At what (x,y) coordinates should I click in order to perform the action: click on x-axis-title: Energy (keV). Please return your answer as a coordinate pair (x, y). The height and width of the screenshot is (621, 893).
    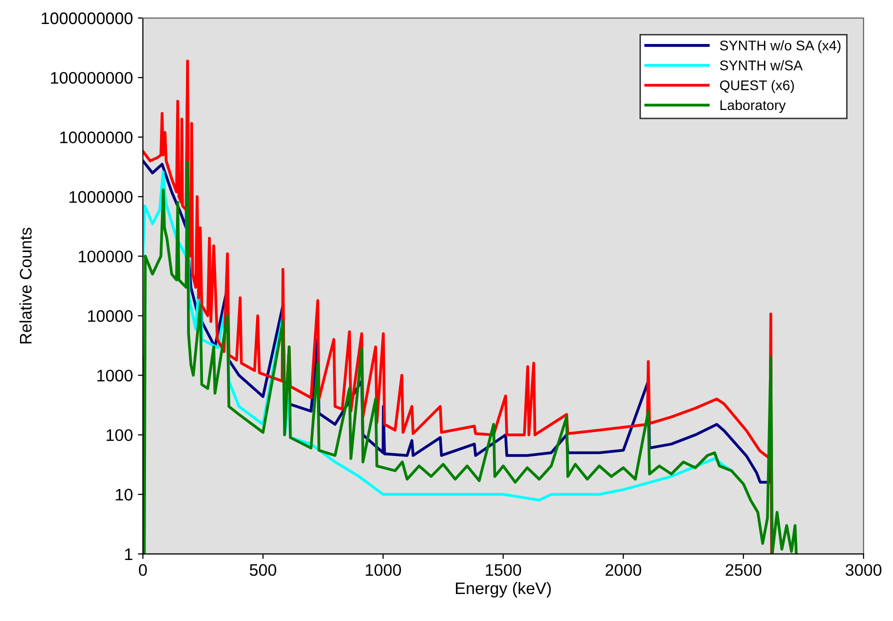
    Looking at the image, I should click on (503, 590).